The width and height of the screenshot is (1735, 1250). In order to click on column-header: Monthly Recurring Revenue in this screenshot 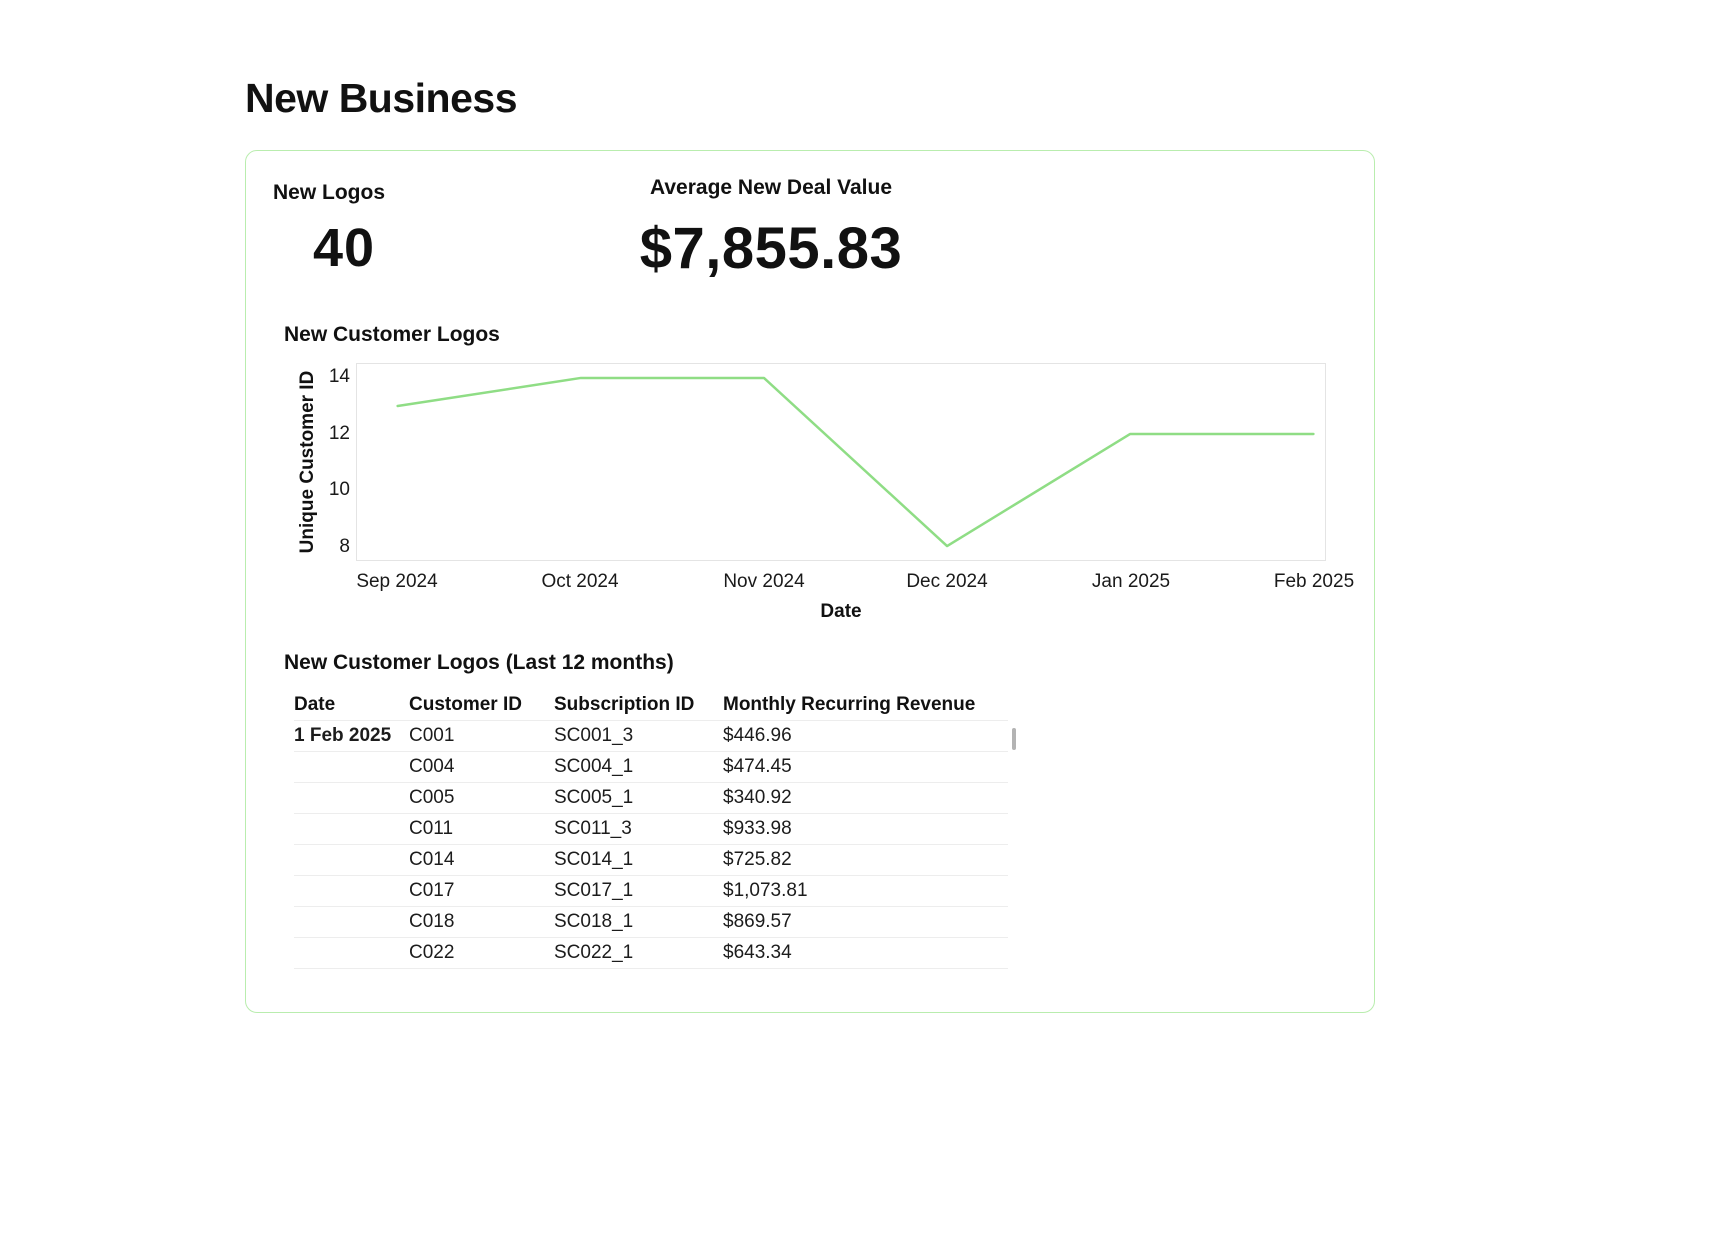, I will do `click(849, 704)`.